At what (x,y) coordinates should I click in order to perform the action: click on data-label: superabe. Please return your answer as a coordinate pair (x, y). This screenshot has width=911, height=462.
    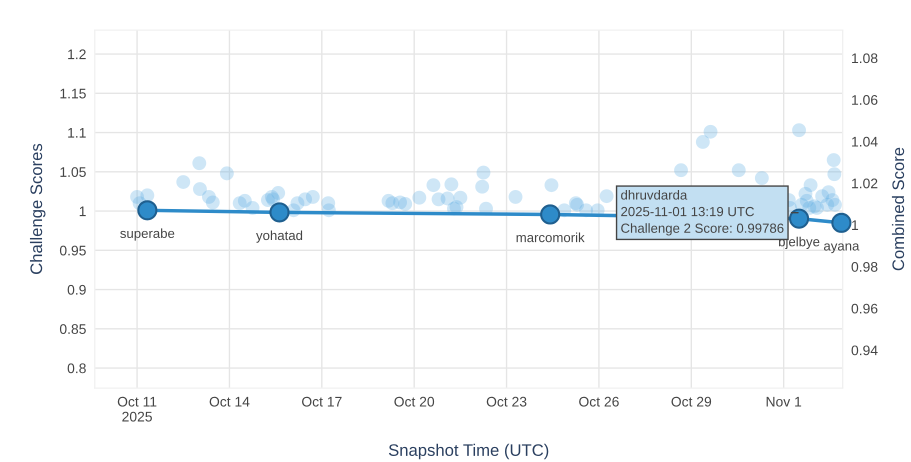
    Looking at the image, I should click on (147, 234).